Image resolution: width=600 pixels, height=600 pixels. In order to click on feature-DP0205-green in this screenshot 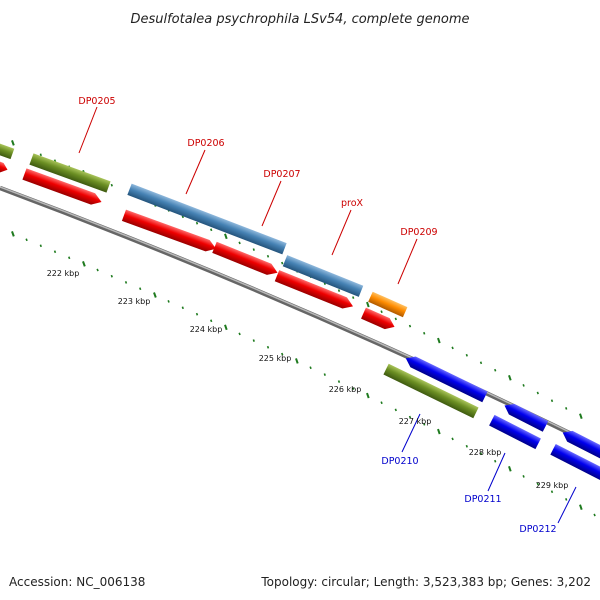, I will do `click(70, 173)`.